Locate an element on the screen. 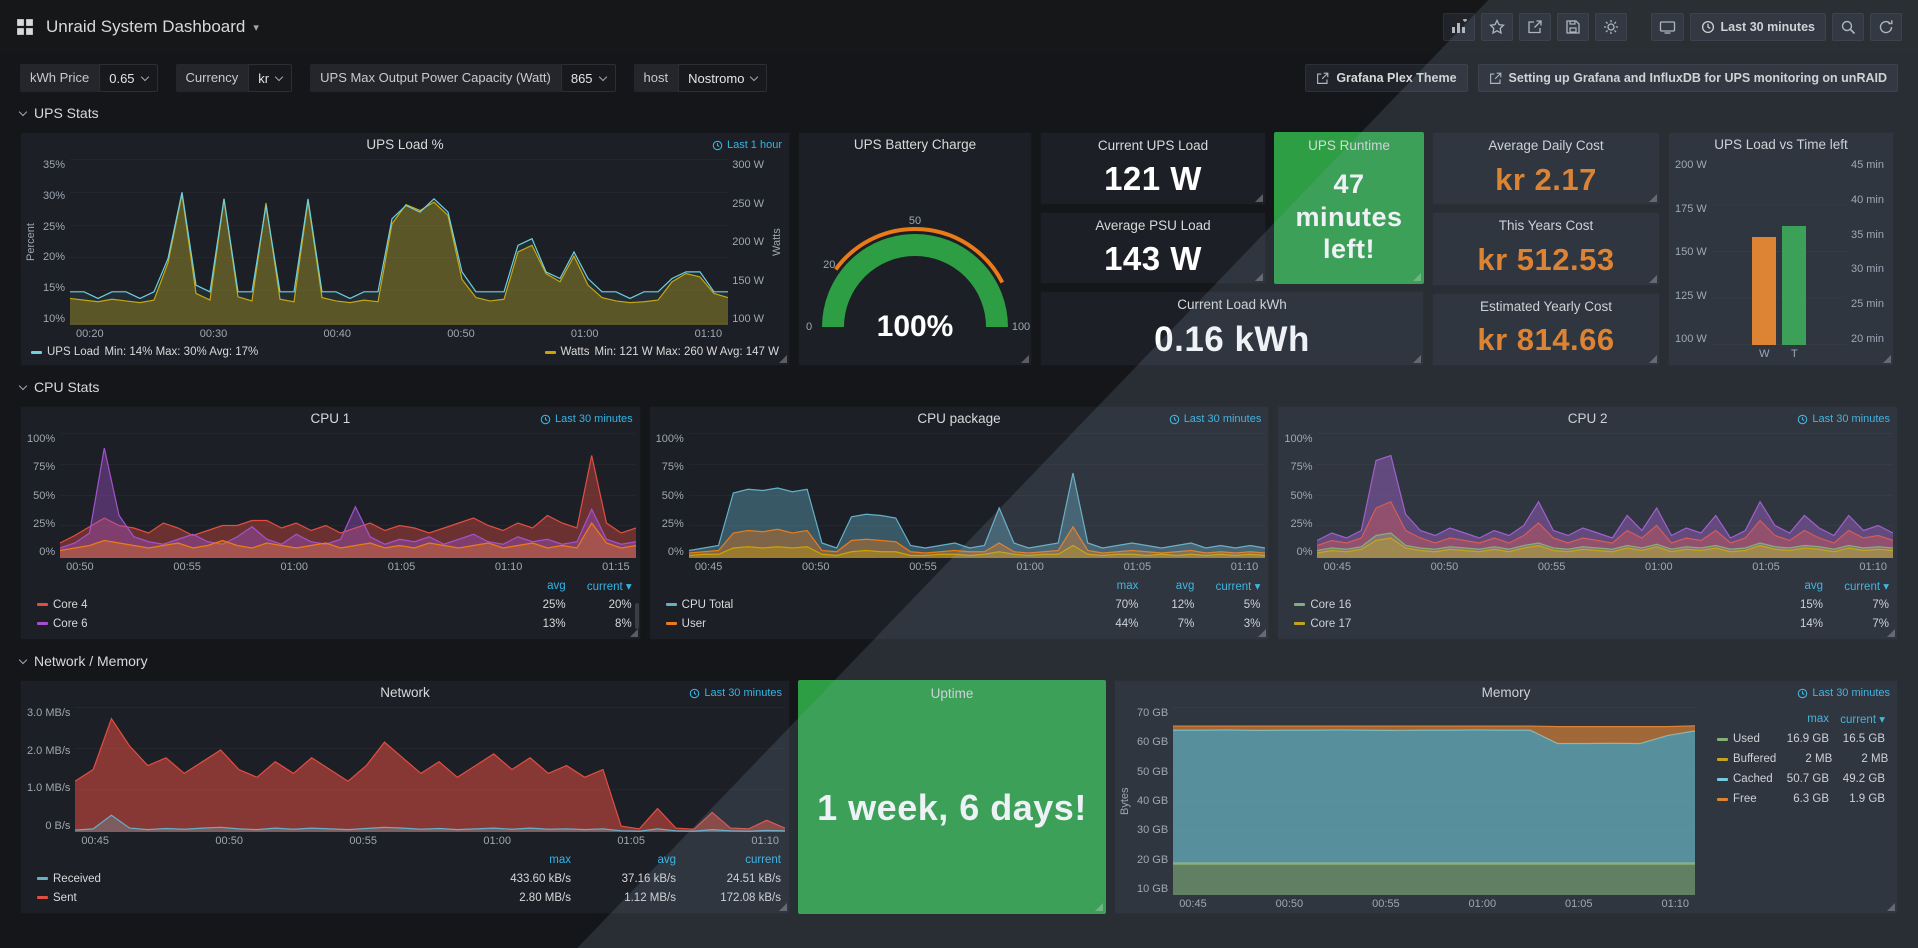 The width and height of the screenshot is (1918, 948). dashboard-title: Unraid System Dashboard ▾ is located at coordinates (152, 27).